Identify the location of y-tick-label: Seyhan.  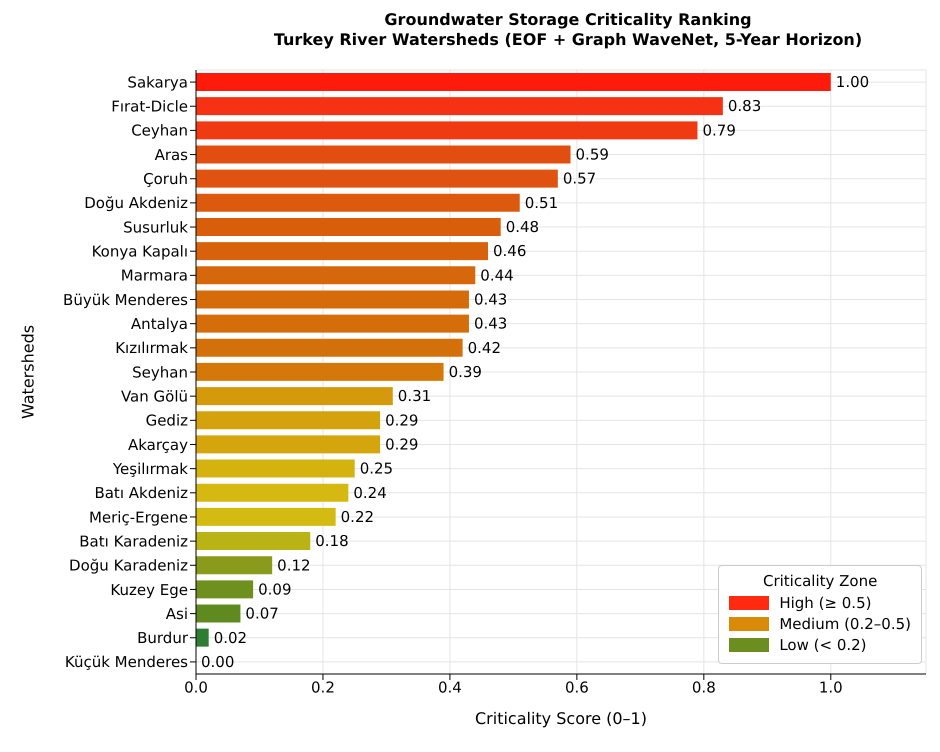
(160, 372).